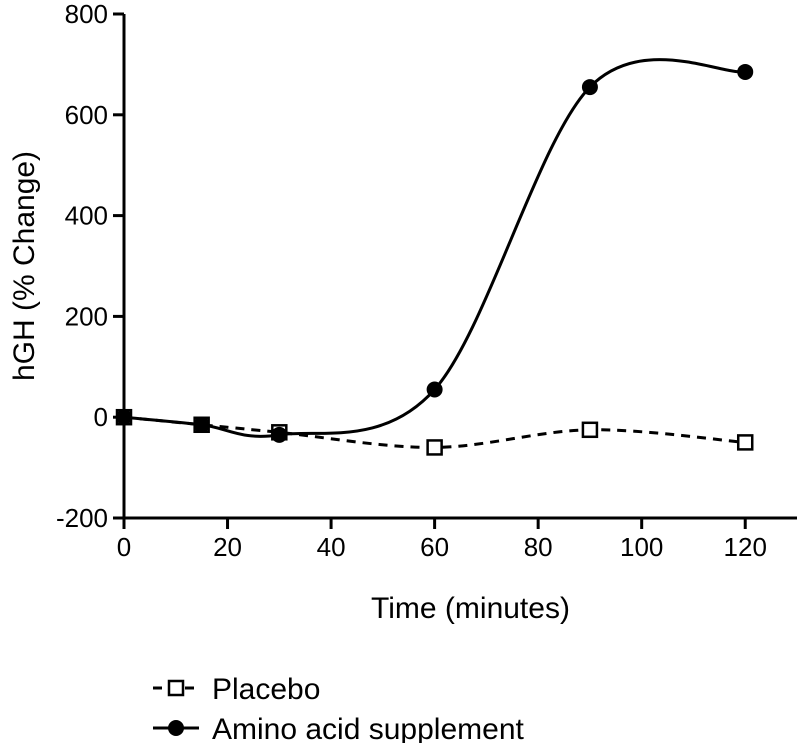 Image resolution: width=800 pixels, height=743 pixels. What do you see at coordinates (538, 547) in the screenshot?
I see `x-tick-label: 80` at bounding box center [538, 547].